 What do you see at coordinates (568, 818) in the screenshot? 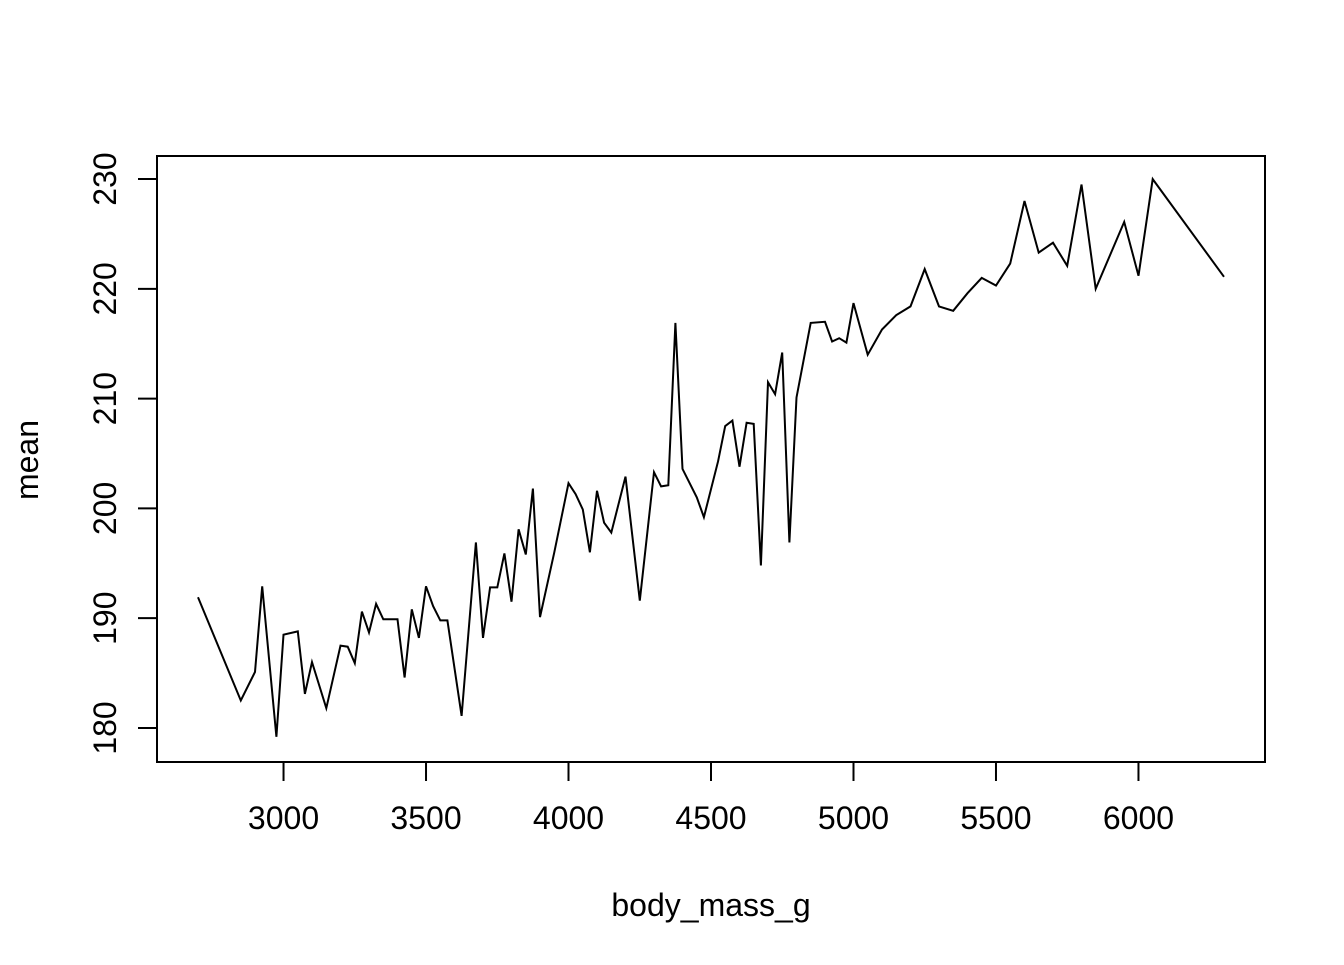
I see `x-tick-label: 4000` at bounding box center [568, 818].